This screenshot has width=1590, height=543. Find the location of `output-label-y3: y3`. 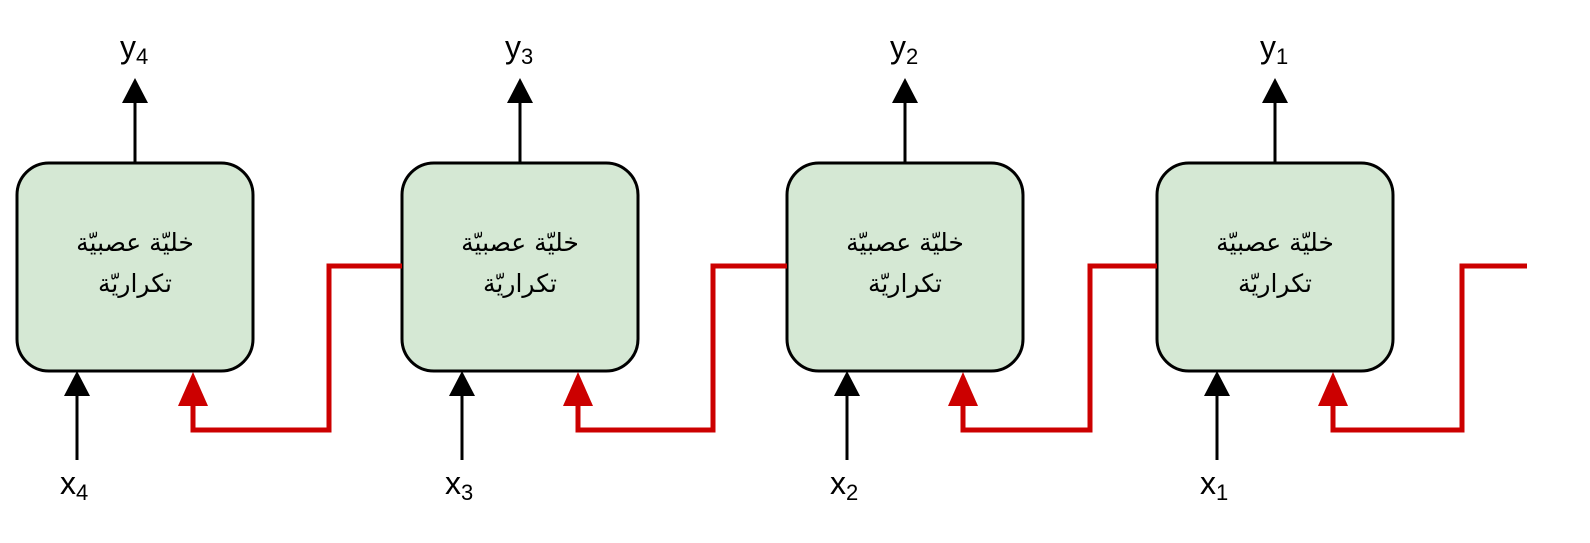

output-label-y3: y3 is located at coordinates (519, 49).